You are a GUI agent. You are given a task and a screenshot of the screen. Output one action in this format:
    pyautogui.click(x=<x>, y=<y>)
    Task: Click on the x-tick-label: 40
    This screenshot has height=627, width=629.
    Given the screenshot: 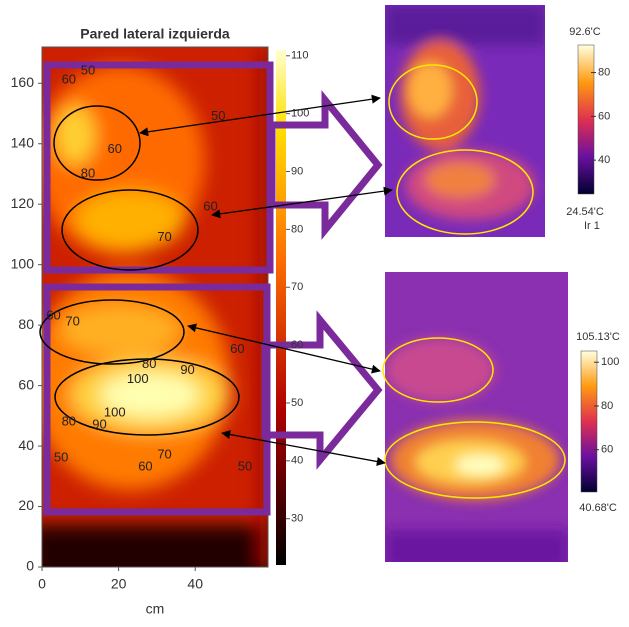 What is the action you would take?
    pyautogui.click(x=195, y=584)
    